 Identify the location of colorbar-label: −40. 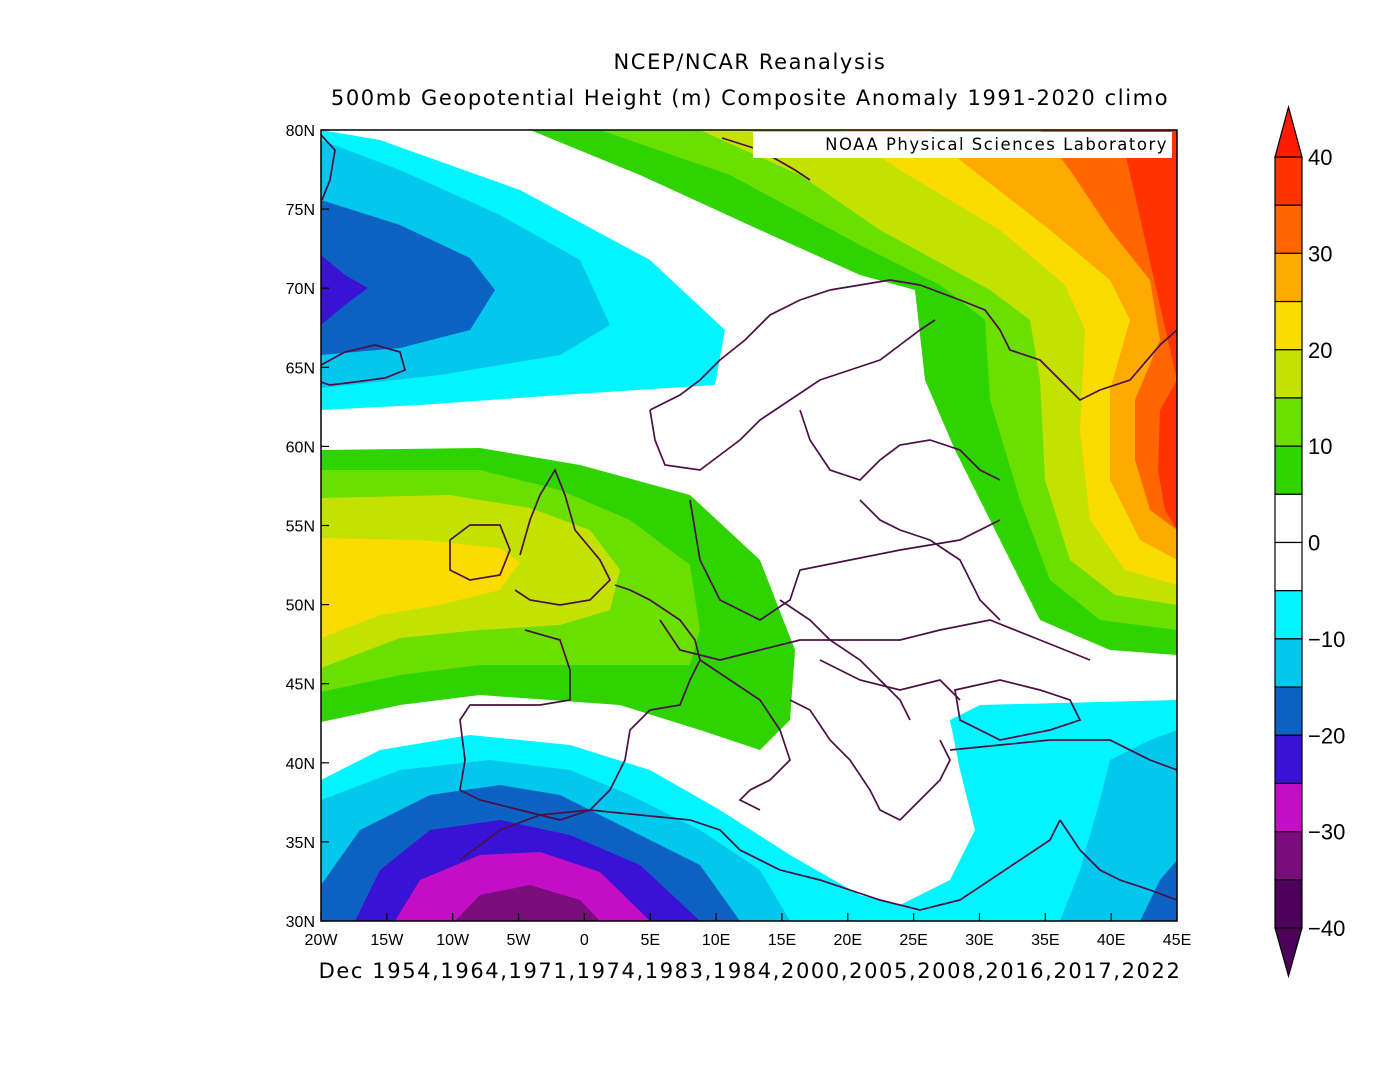
(1326, 928).